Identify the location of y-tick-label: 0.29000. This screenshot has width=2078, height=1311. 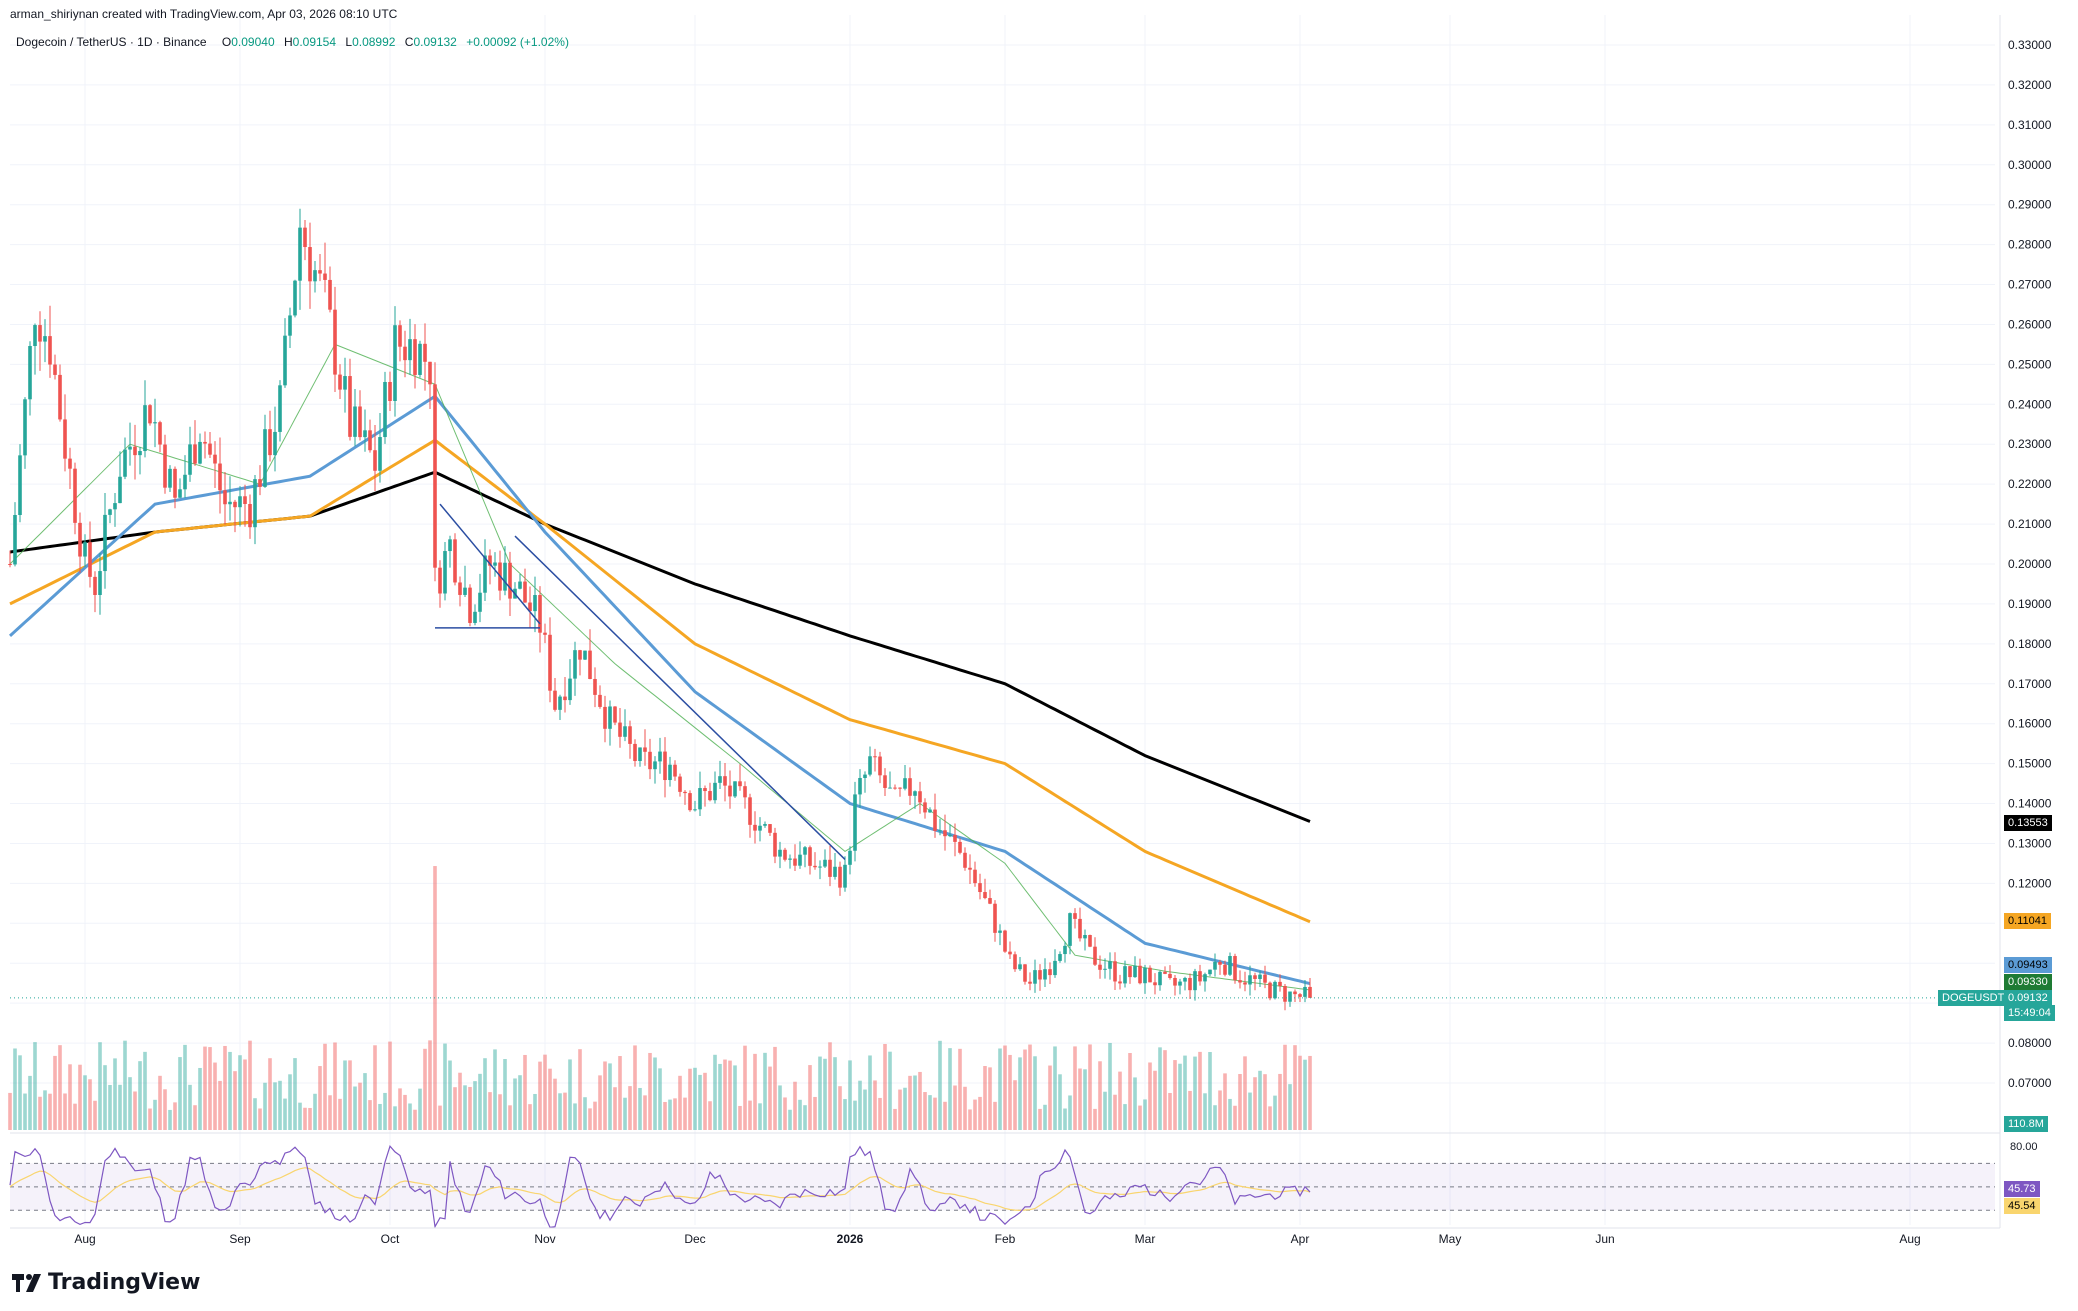
(2030, 205).